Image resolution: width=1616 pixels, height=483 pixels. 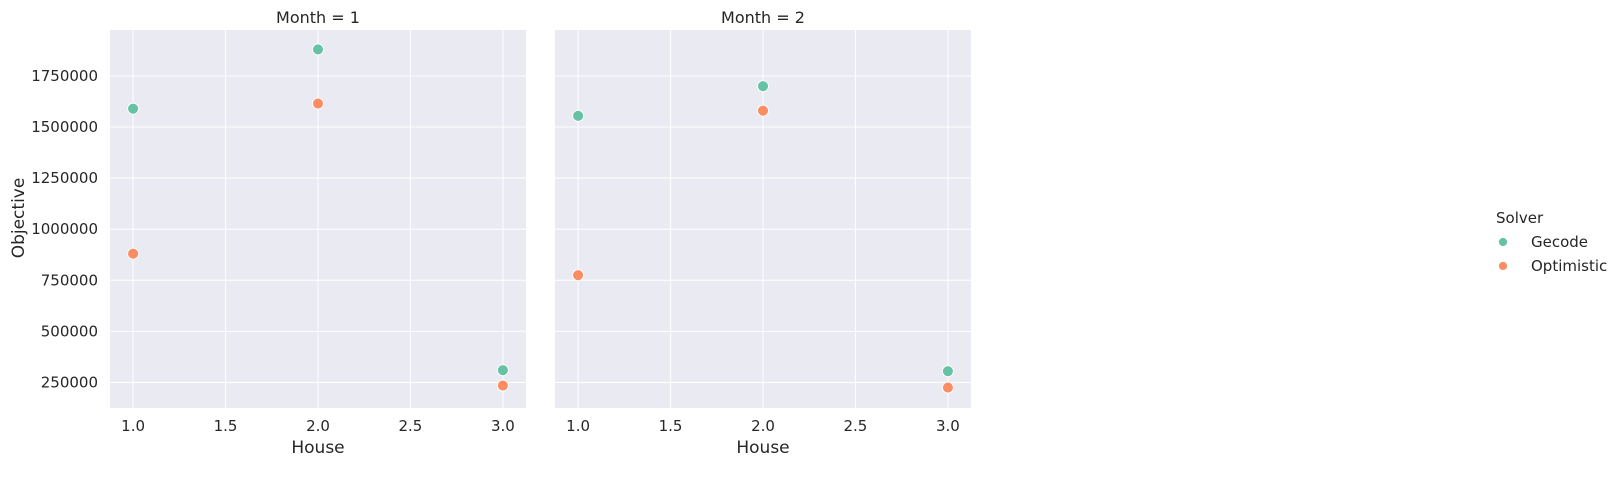 What do you see at coordinates (64, 76) in the screenshot?
I see `y-tick-label: 1750000` at bounding box center [64, 76].